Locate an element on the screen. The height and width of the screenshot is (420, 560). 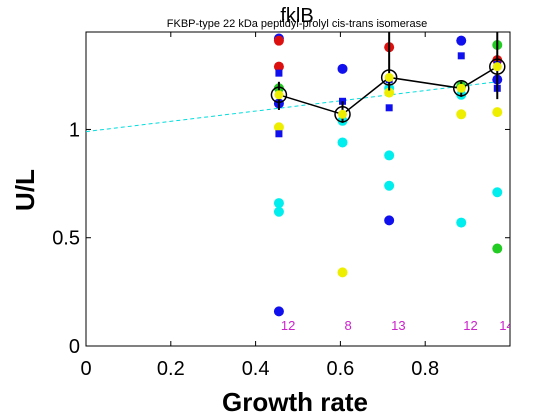
x-axis-label: Growth rate is located at coordinates (295, 402).